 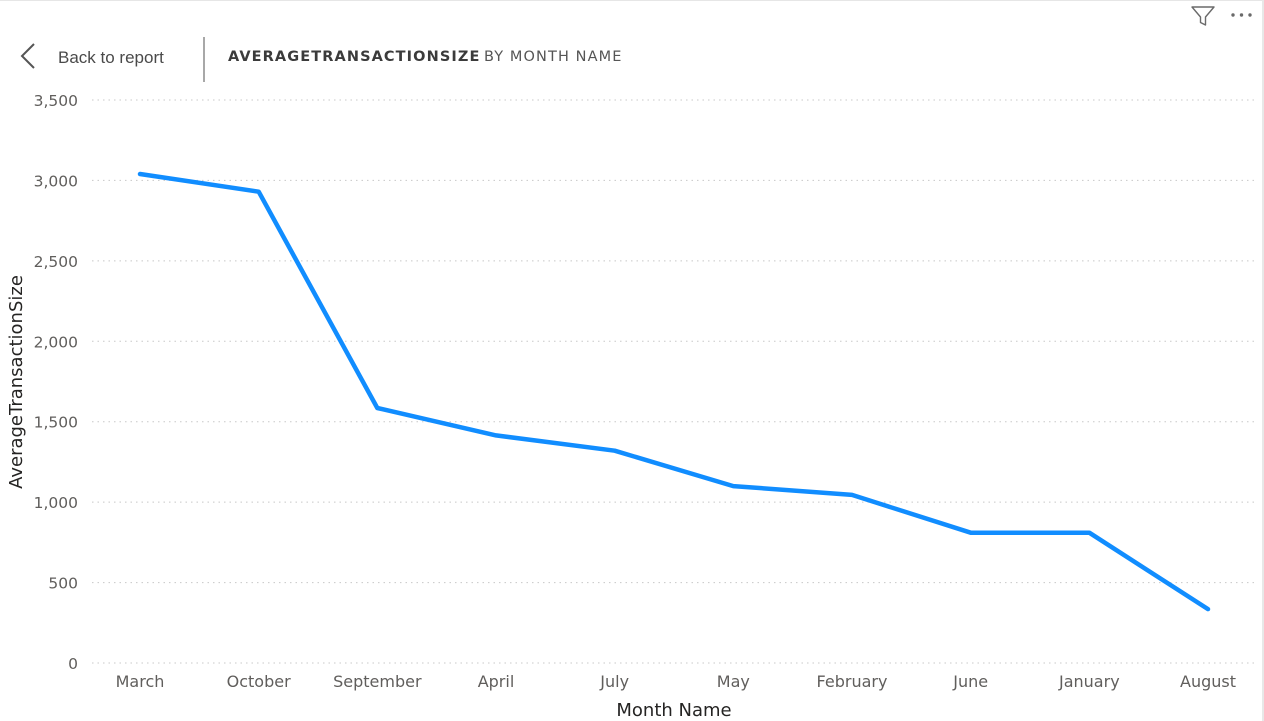 What do you see at coordinates (852, 681) in the screenshot?
I see `x-tick-label: February` at bounding box center [852, 681].